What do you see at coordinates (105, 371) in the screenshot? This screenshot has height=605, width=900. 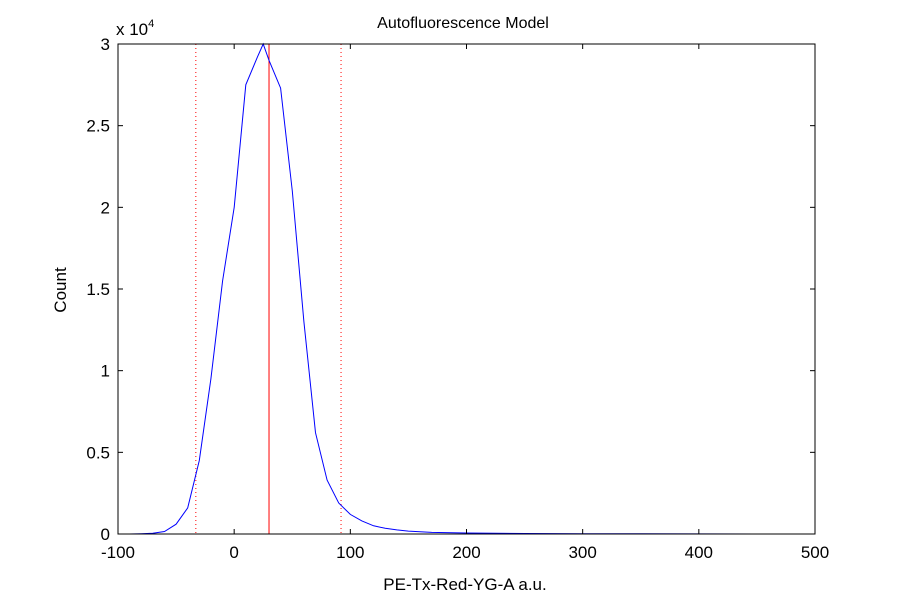 I see `y-tick-label: 1` at bounding box center [105, 371].